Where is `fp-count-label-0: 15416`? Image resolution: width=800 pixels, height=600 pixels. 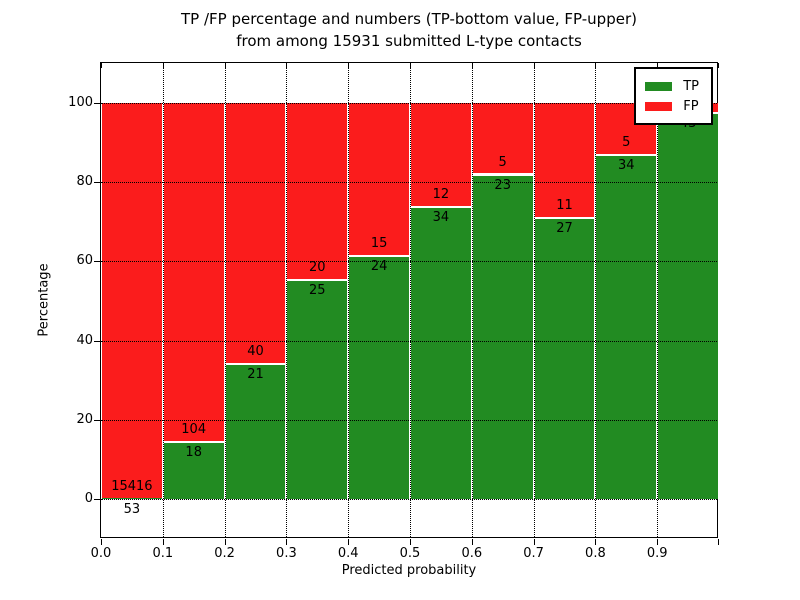
fp-count-label-0: 15416 is located at coordinates (132, 486).